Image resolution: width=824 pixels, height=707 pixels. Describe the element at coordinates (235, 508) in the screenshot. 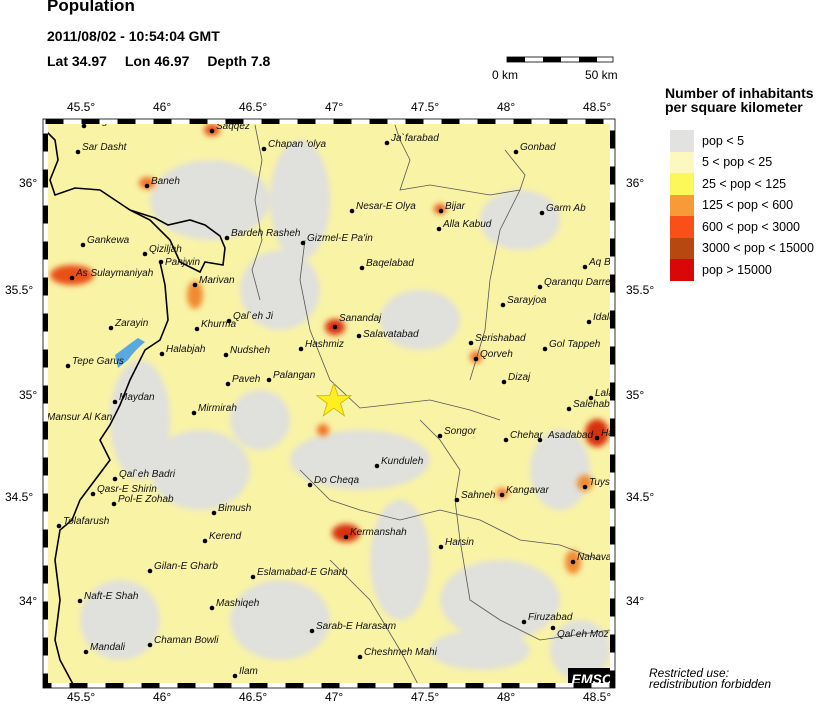

I see `city-name: Bimush` at that location.